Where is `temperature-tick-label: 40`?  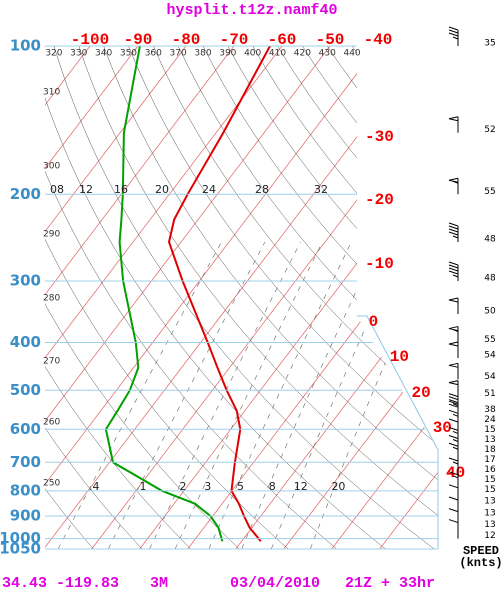 temperature-tick-label: 40 is located at coordinates (455, 473).